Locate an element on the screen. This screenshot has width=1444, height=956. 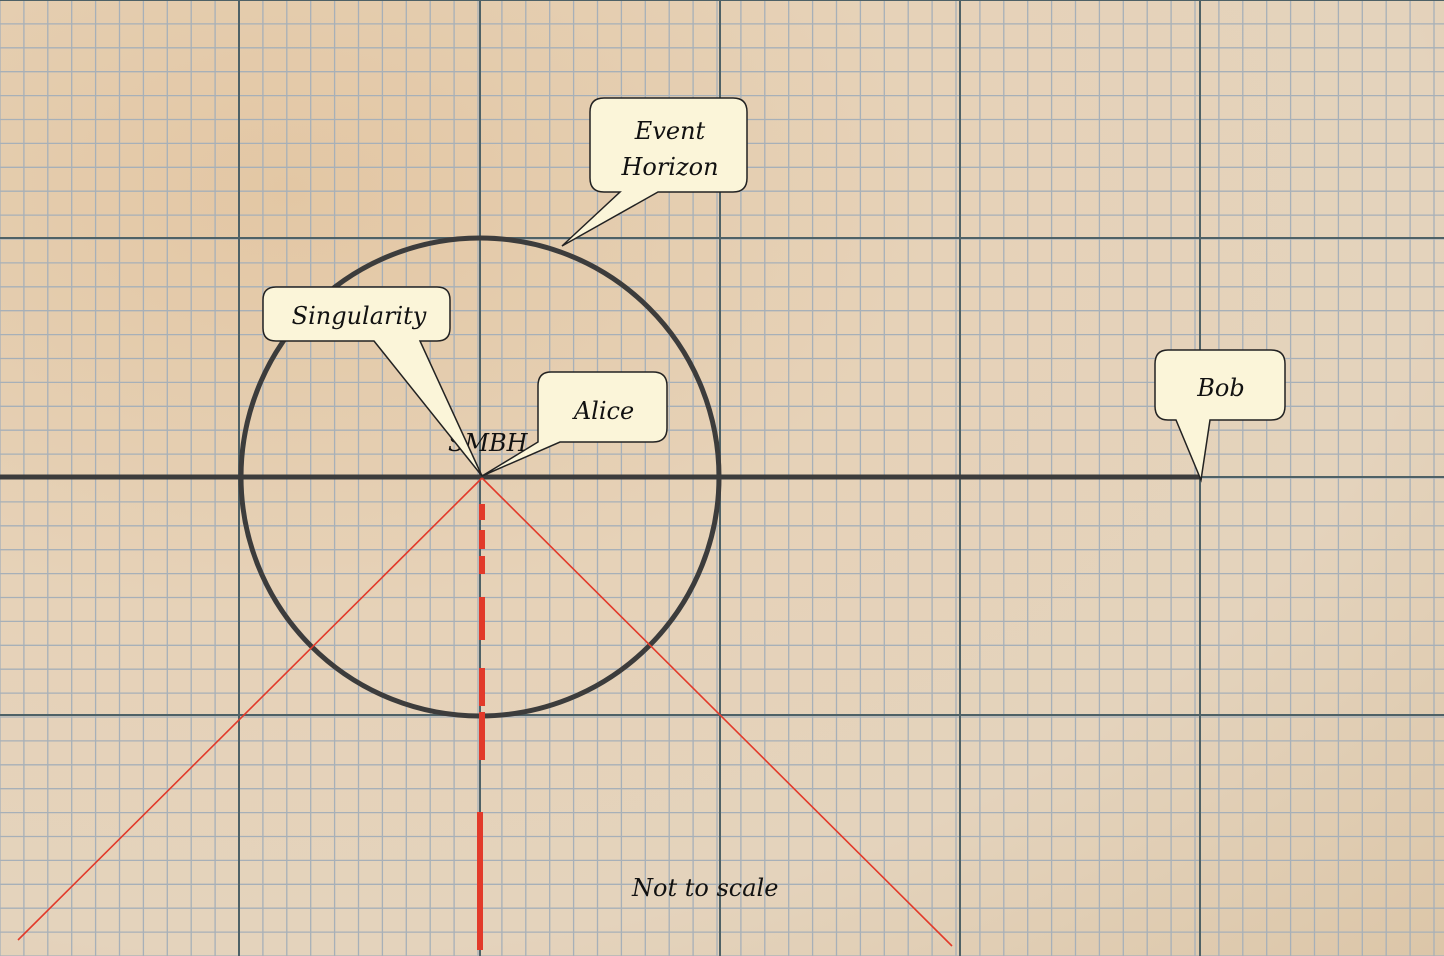
event-horizon-label-line1: Event is located at coordinates (670, 131).